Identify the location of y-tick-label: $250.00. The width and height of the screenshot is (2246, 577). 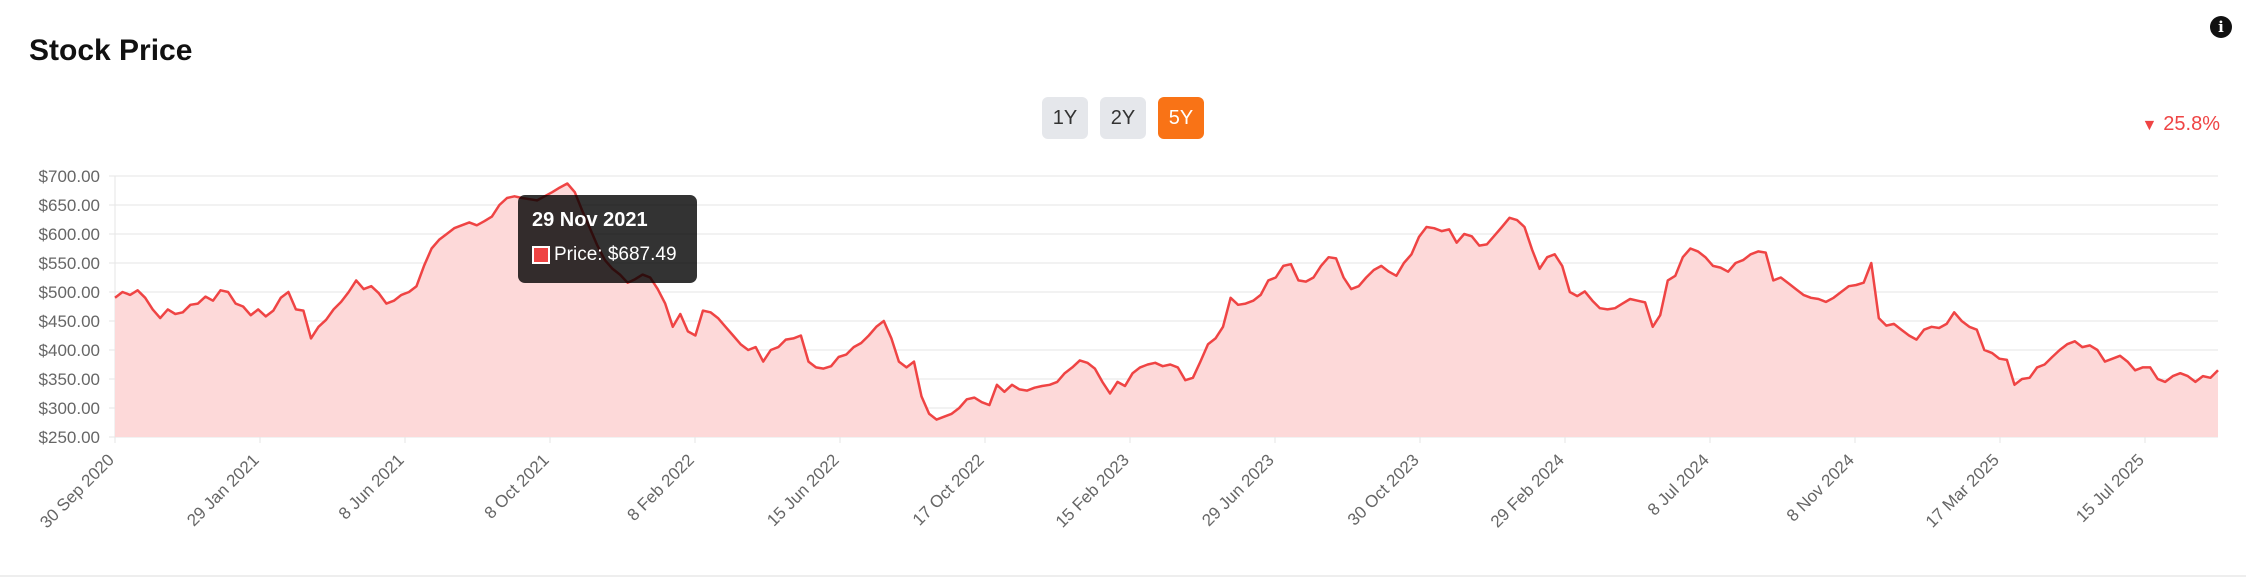
(69, 437).